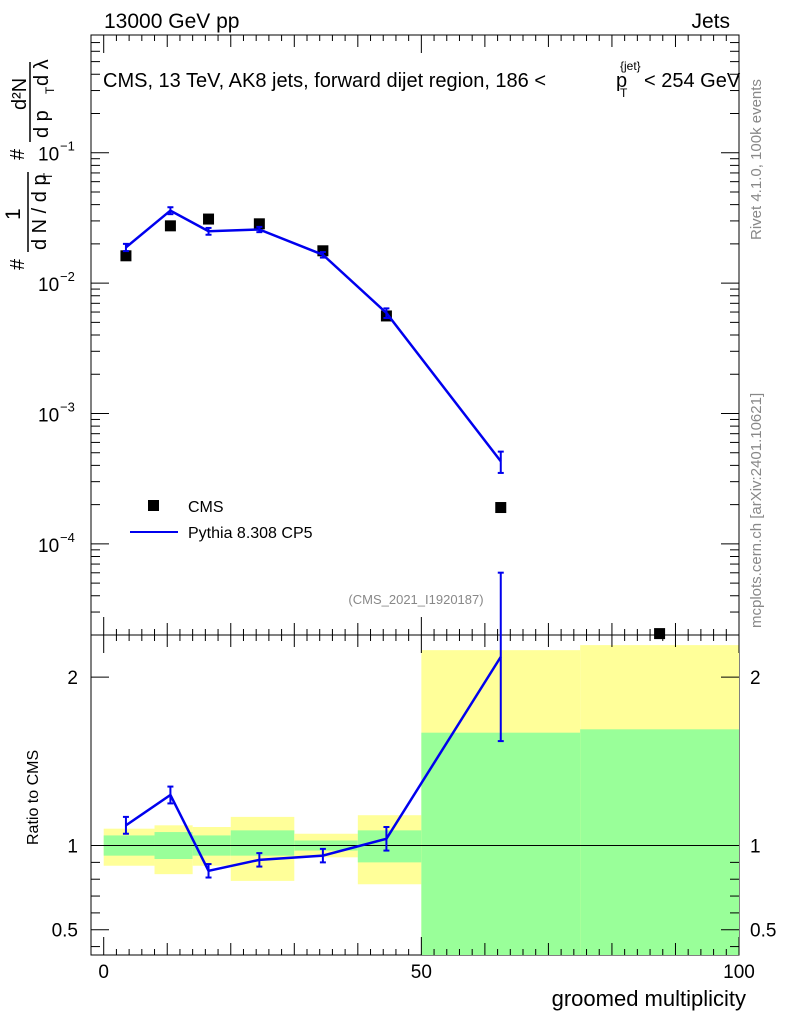 The image size is (786, 1024). I want to click on ratio-y-tick-label-left-2: 2, so click(72, 678).